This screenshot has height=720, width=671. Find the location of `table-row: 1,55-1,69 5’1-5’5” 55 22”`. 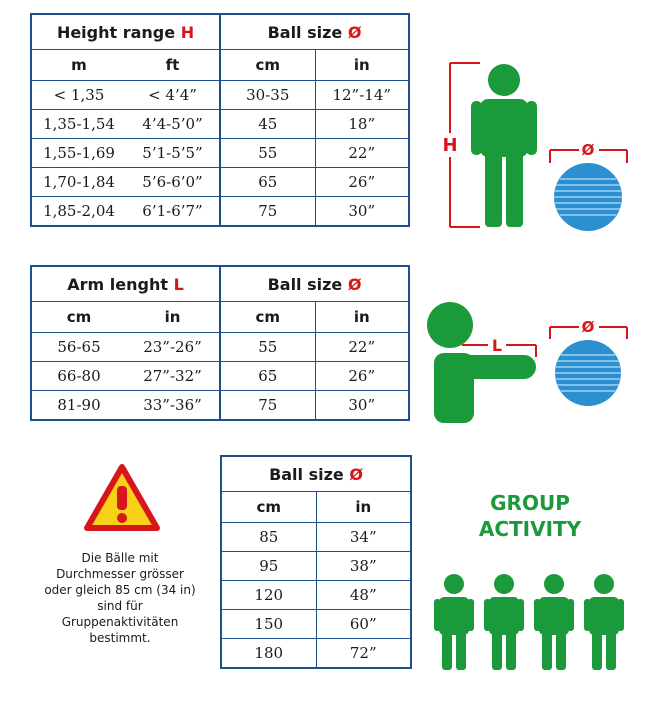

table-row: 1,55-1,69 5’1-5’5” 55 22” is located at coordinates (220, 153).